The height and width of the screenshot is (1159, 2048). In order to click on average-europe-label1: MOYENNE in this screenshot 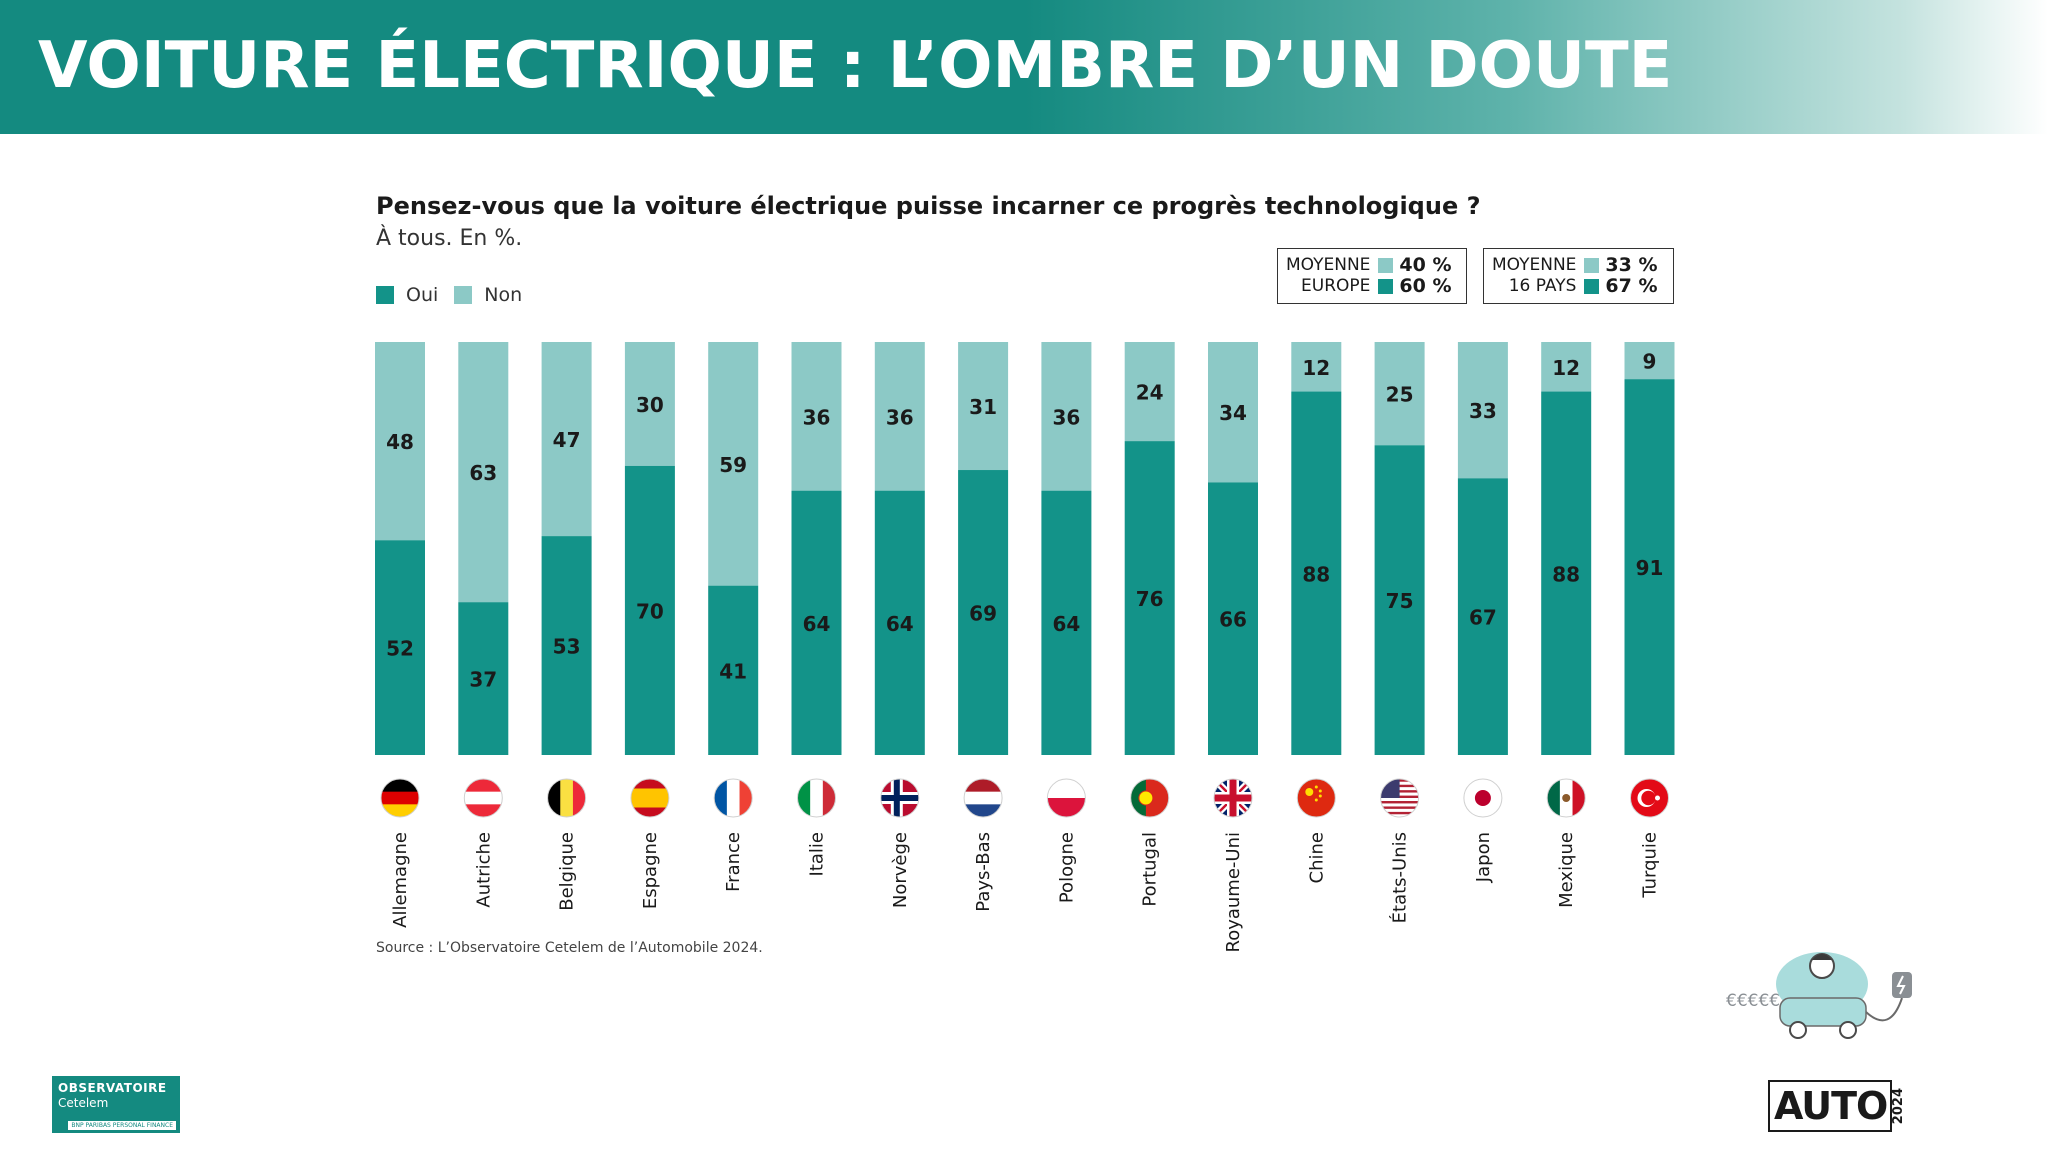, I will do `click(1328, 265)`.